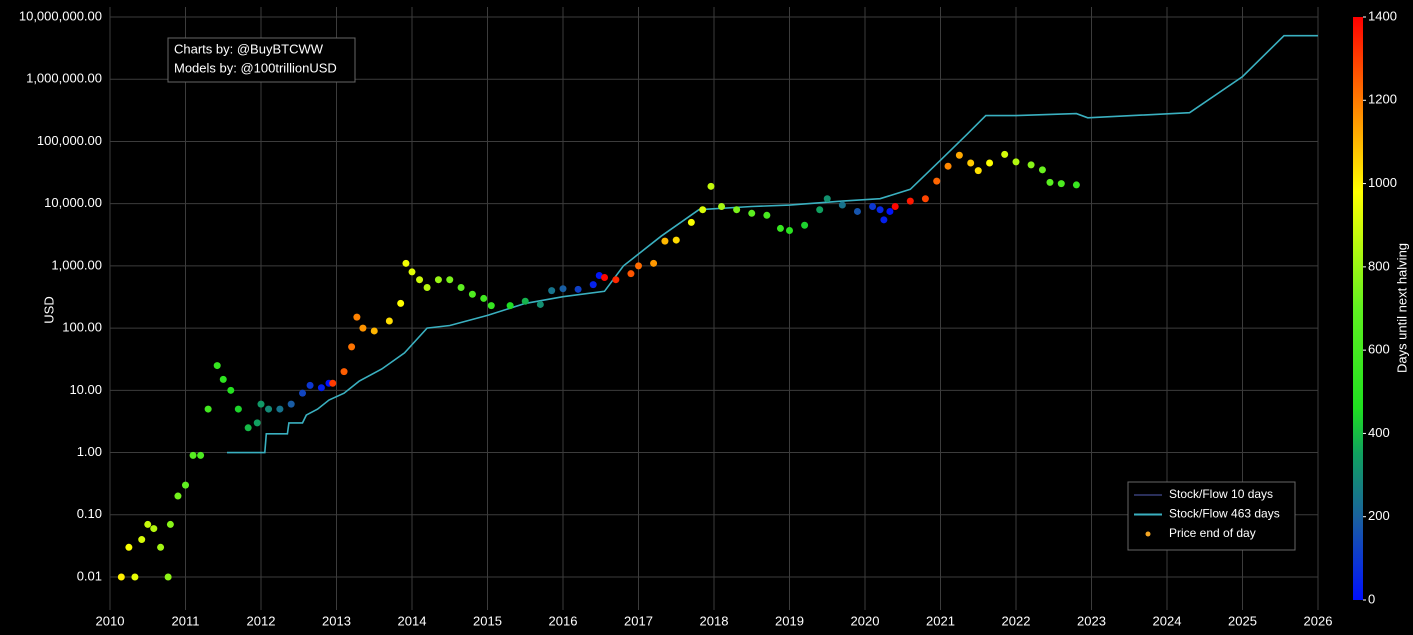 This screenshot has width=1413, height=635. What do you see at coordinates (89, 513) in the screenshot?
I see `y-tick-label: 0.10` at bounding box center [89, 513].